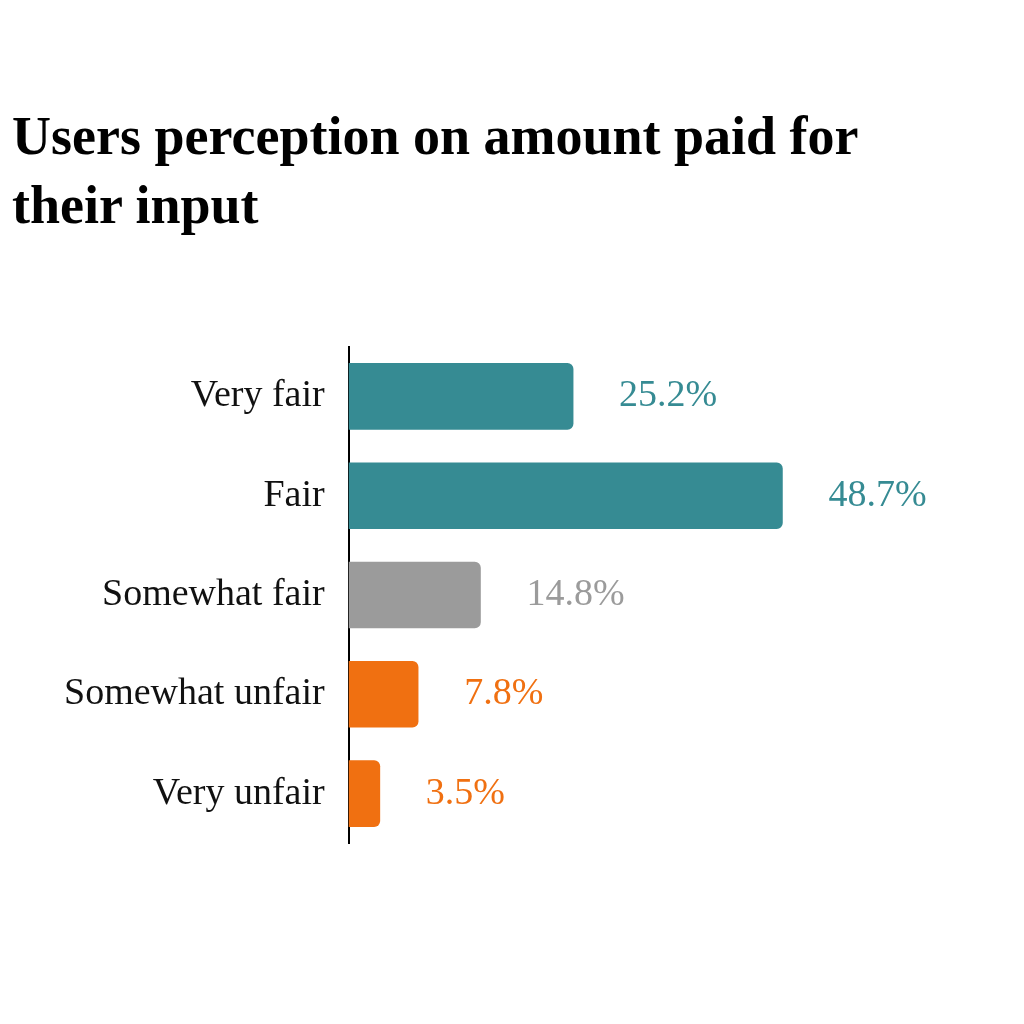 The height and width of the screenshot is (1024, 1024). I want to click on y-tick-label: Very unfair, so click(238, 790).